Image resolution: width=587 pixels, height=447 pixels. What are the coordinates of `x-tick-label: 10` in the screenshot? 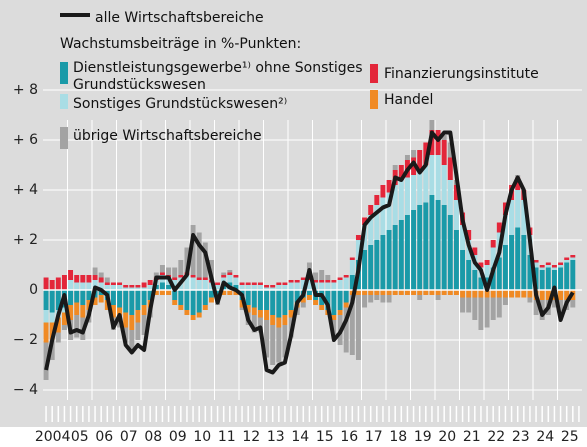 It's located at (202, 437).